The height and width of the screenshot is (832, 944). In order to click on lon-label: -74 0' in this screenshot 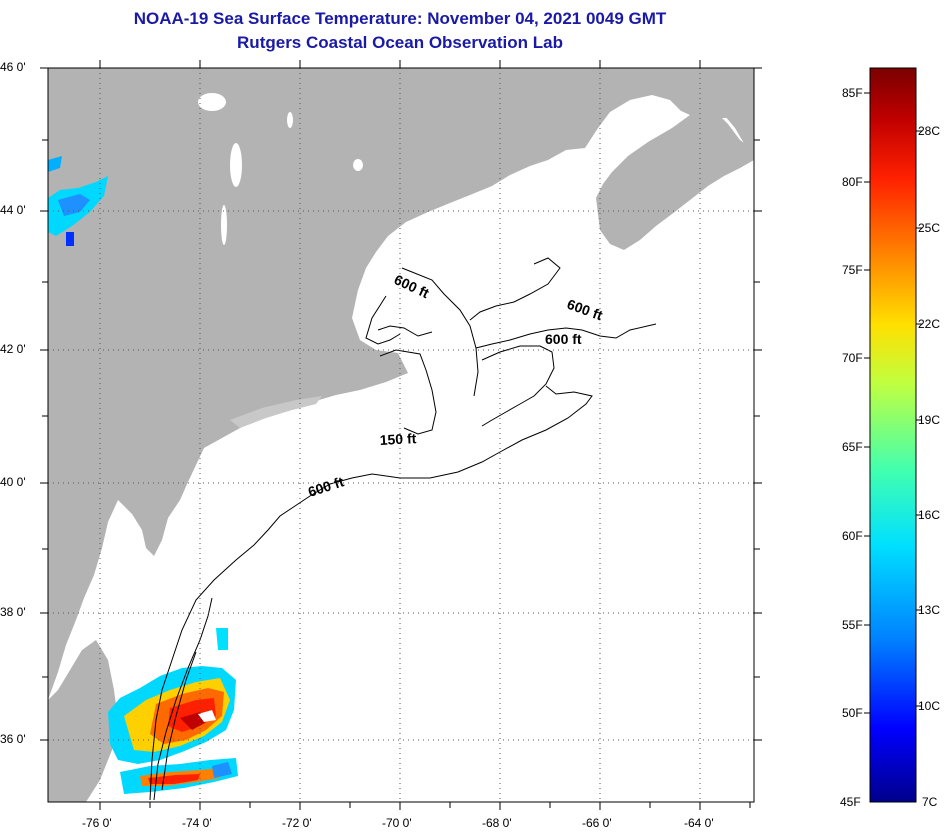, I will do `click(197, 823)`.